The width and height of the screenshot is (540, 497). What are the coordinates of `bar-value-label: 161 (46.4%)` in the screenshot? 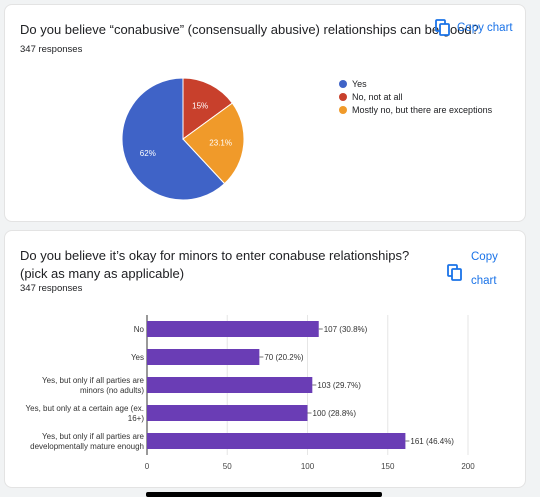 It's located at (432, 441).